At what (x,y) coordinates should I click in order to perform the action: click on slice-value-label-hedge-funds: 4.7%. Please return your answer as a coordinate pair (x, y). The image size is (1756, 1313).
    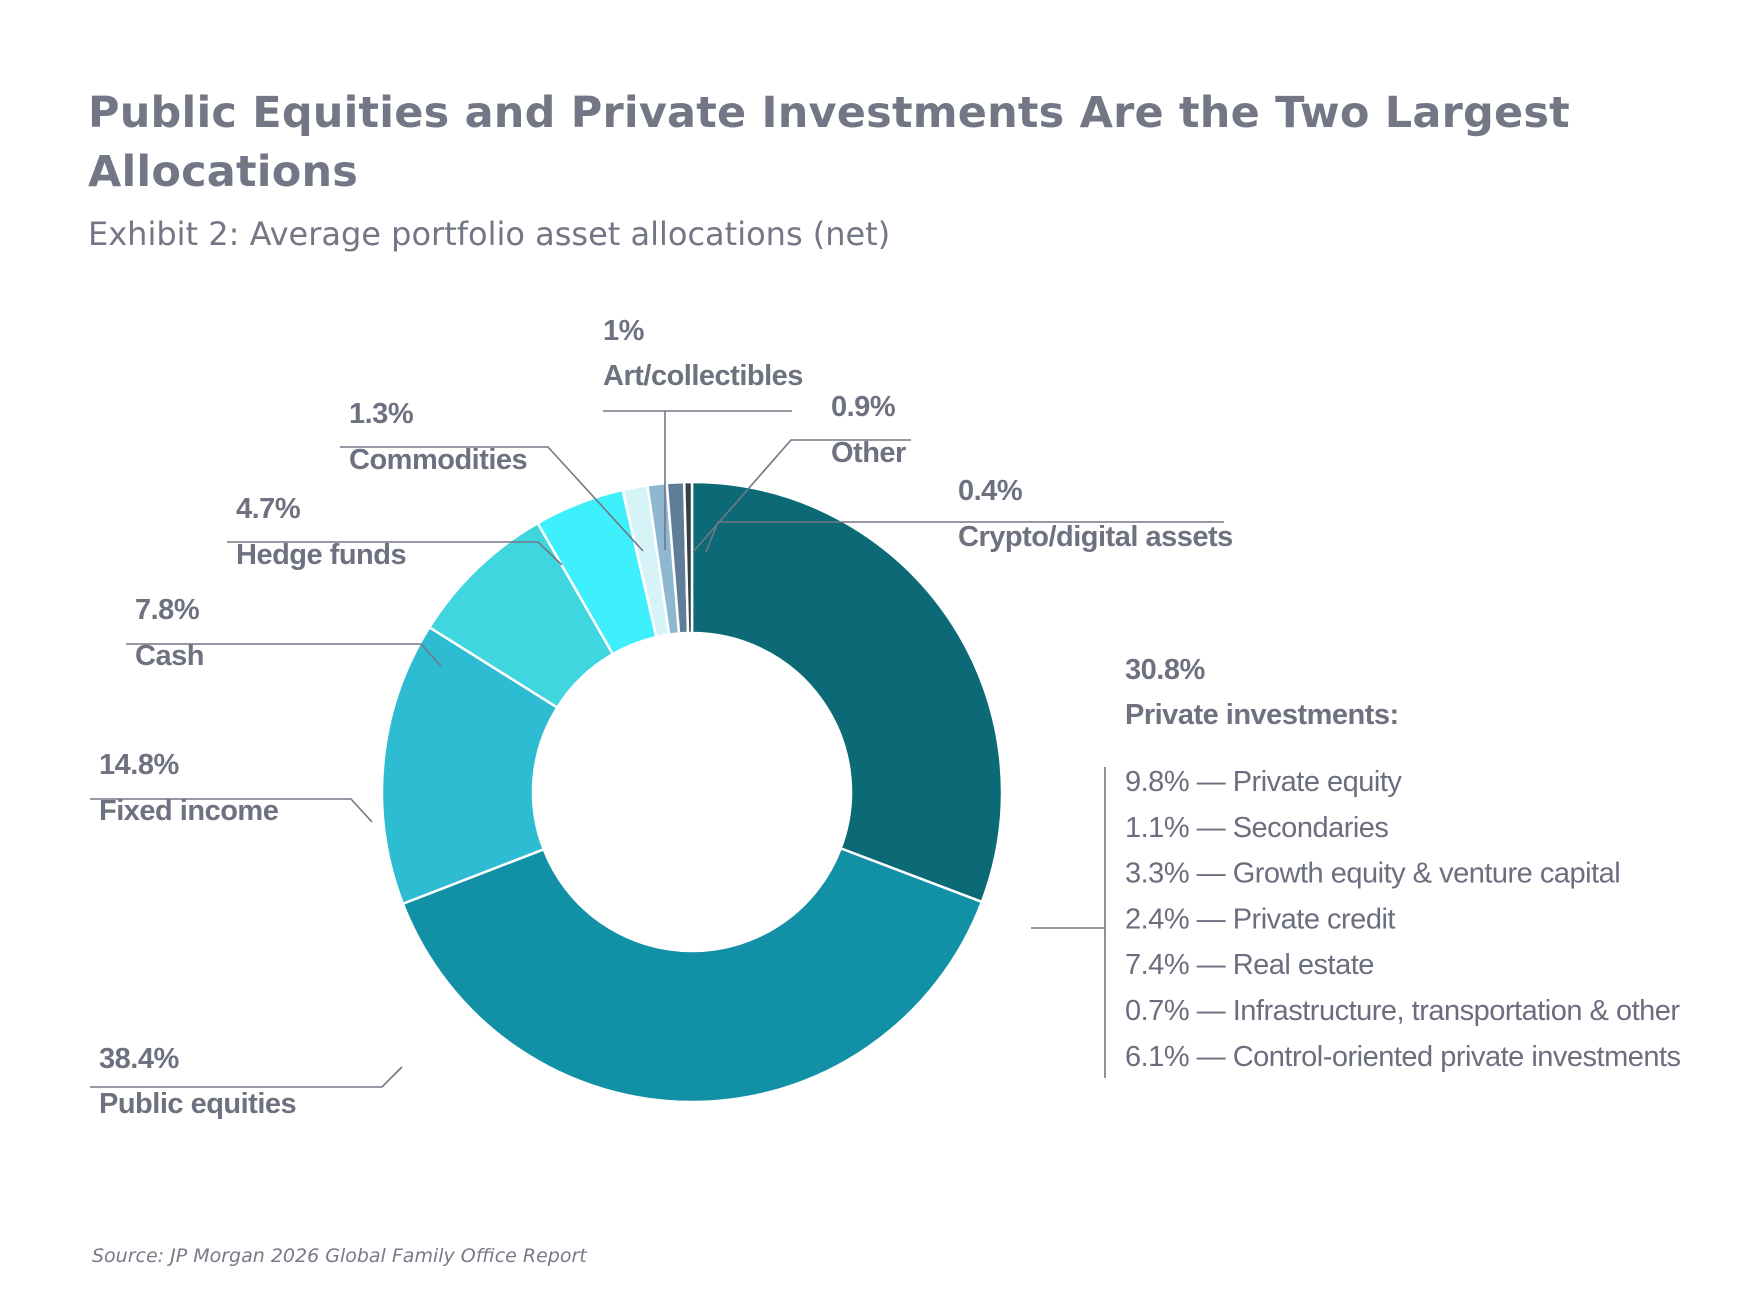
    Looking at the image, I should click on (268, 509).